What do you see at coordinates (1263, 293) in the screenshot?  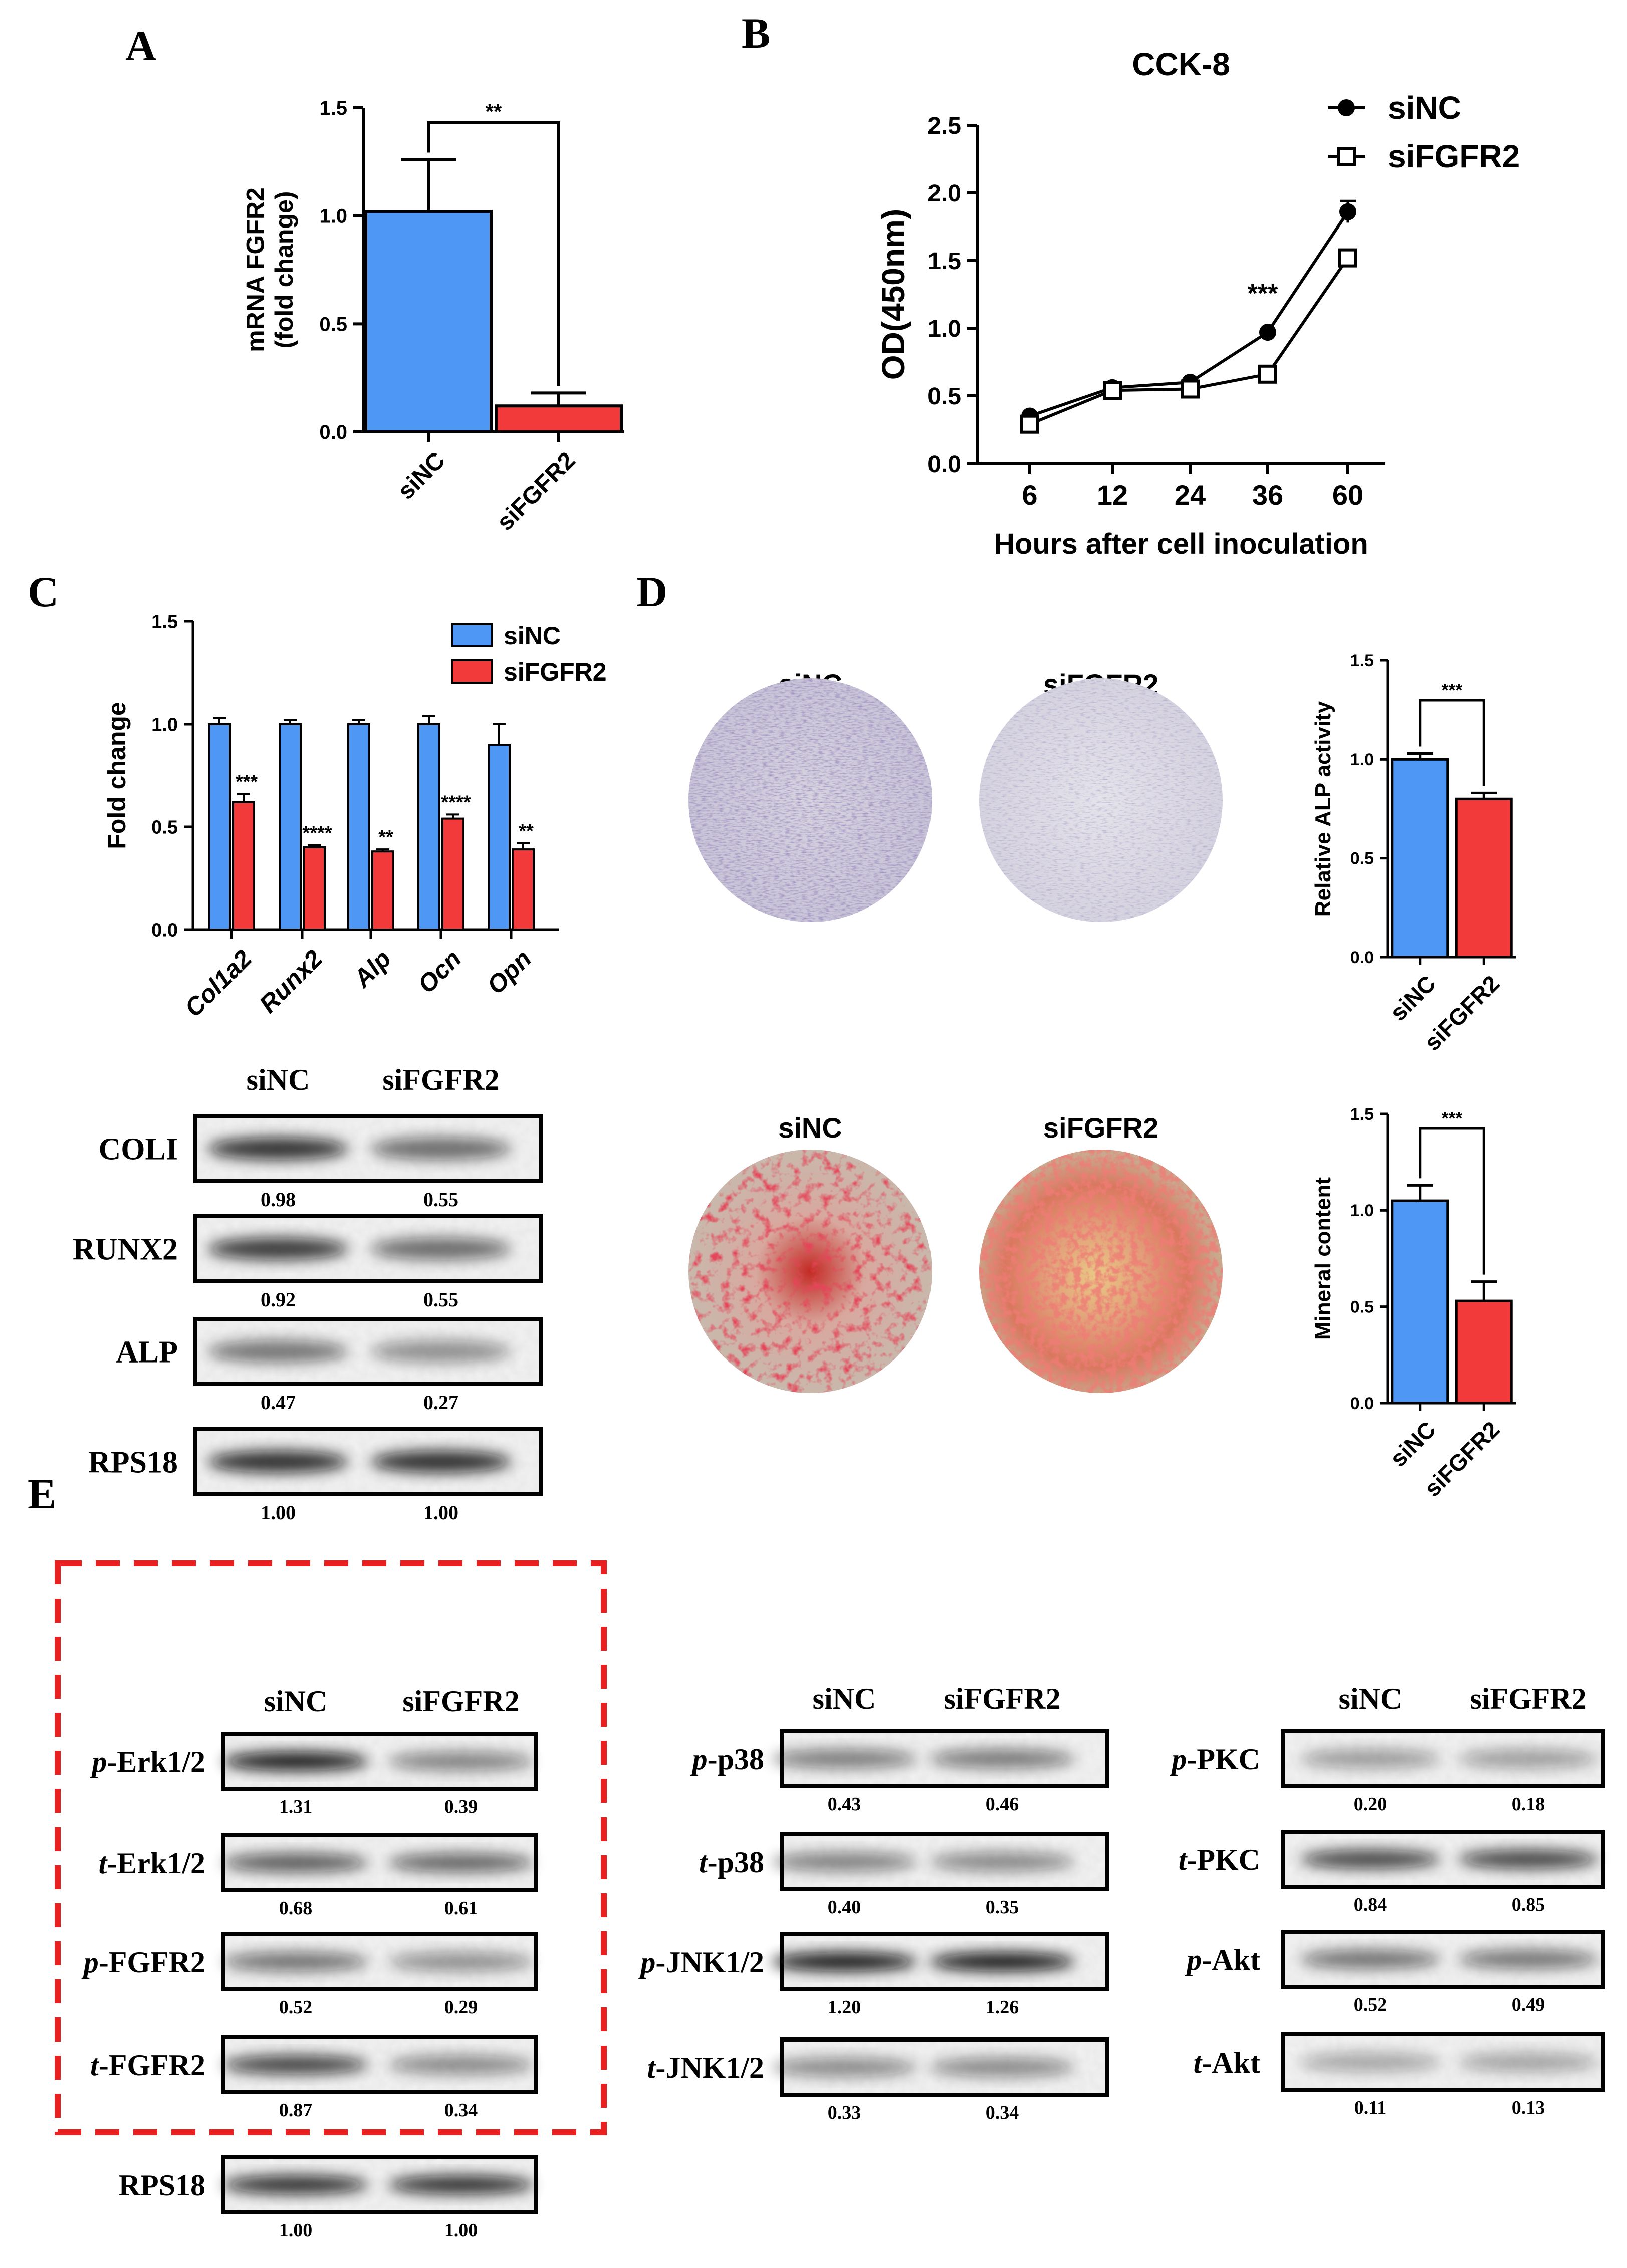 I see `chartB-significance-label: ***` at bounding box center [1263, 293].